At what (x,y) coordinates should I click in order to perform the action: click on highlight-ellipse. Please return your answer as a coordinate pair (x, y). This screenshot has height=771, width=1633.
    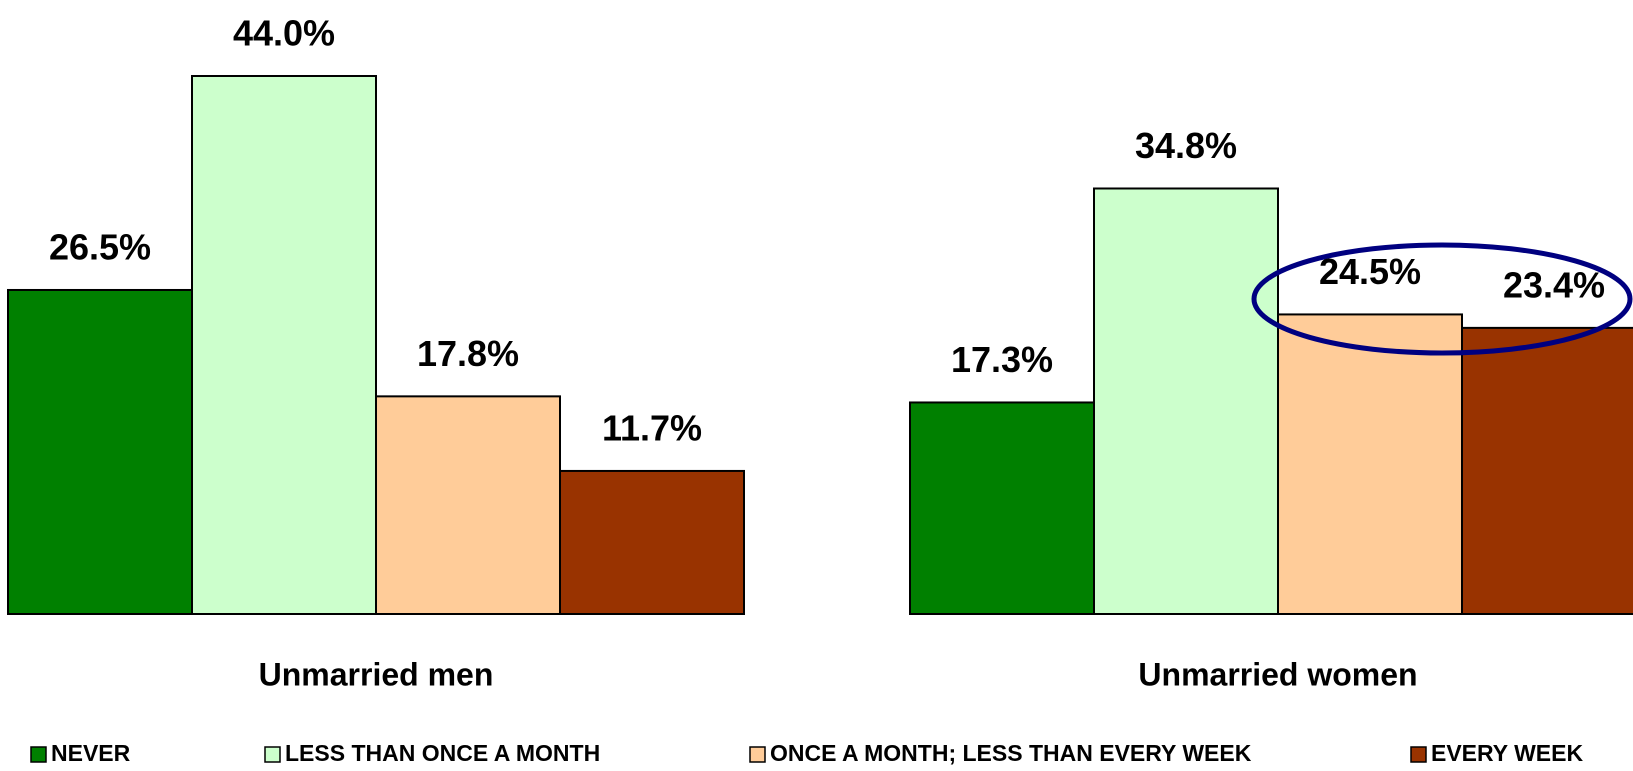
    Looking at the image, I should click on (1442, 299).